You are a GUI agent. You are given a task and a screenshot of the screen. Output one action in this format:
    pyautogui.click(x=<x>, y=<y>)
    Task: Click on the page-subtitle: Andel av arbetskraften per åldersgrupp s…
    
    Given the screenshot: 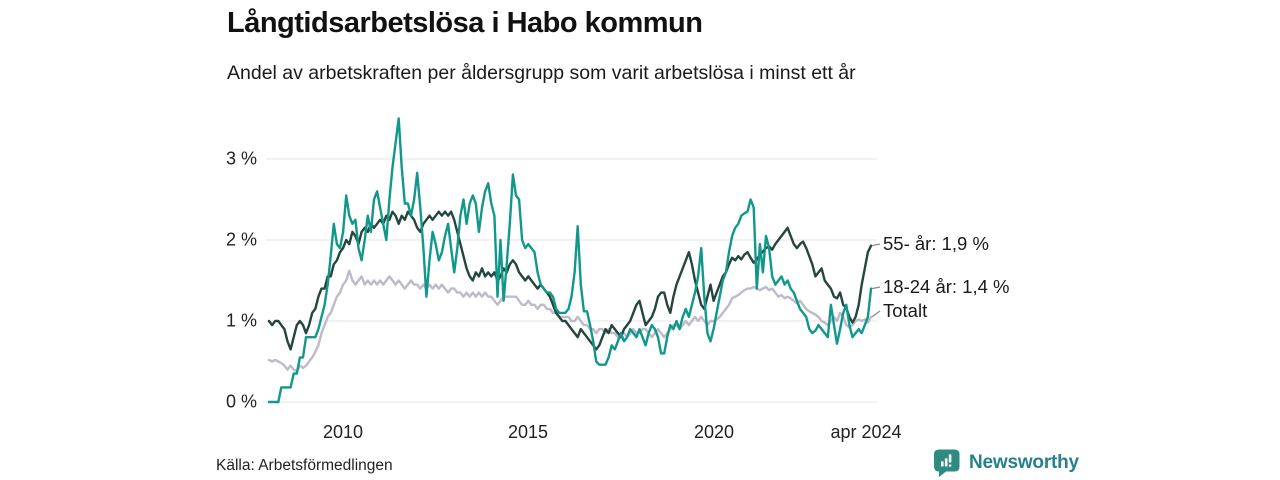 What is the action you would take?
    pyautogui.click(x=541, y=73)
    